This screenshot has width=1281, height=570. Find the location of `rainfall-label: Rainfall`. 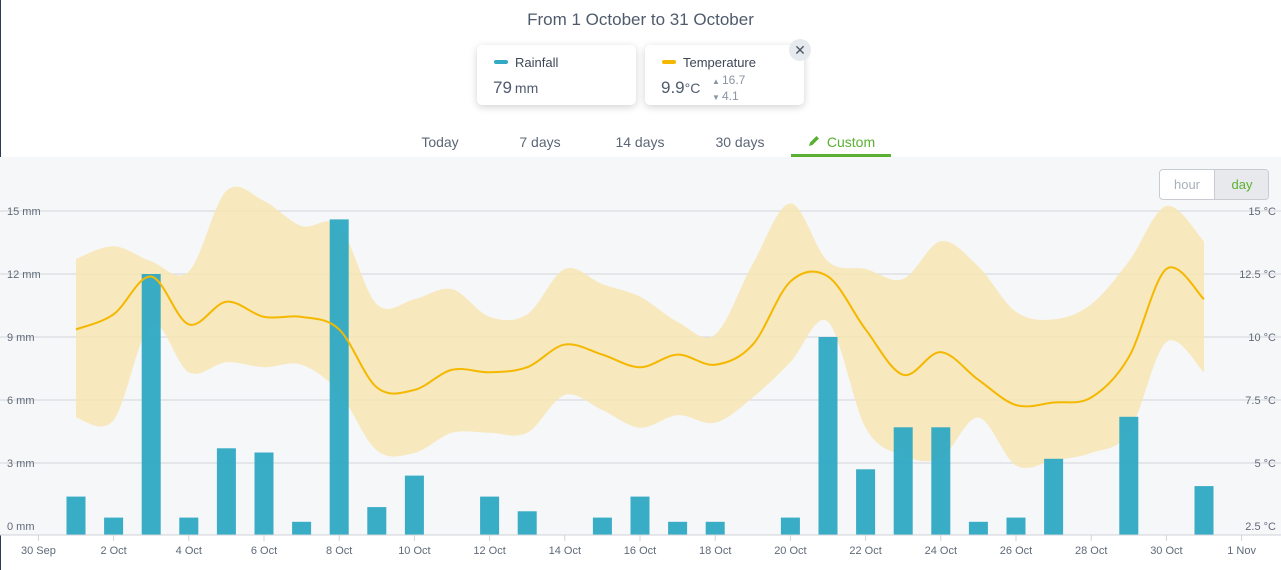

rainfall-label: Rainfall is located at coordinates (537, 62).